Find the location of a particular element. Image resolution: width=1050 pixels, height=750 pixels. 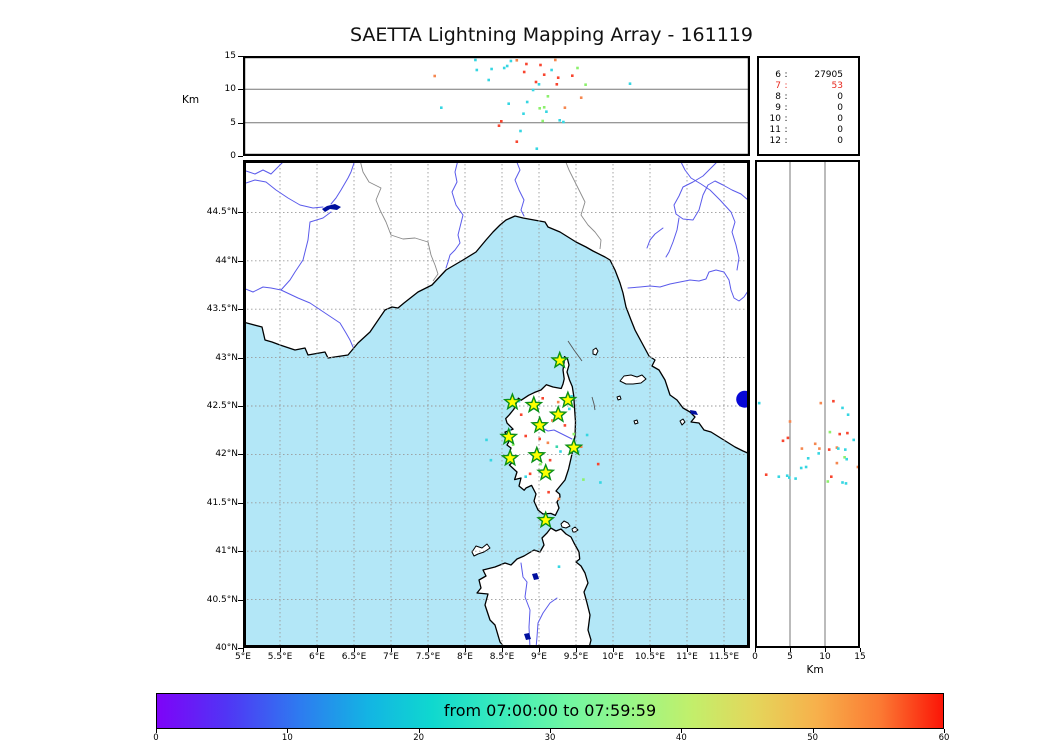

country-border is located at coordinates (399, 221).